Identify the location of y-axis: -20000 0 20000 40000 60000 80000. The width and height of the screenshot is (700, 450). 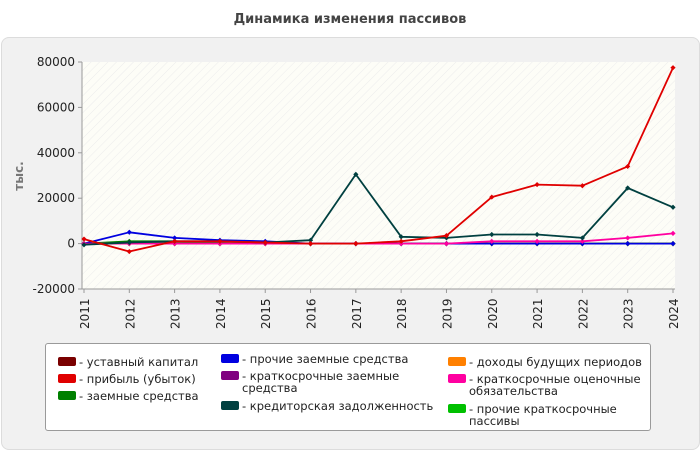
(57, 175).